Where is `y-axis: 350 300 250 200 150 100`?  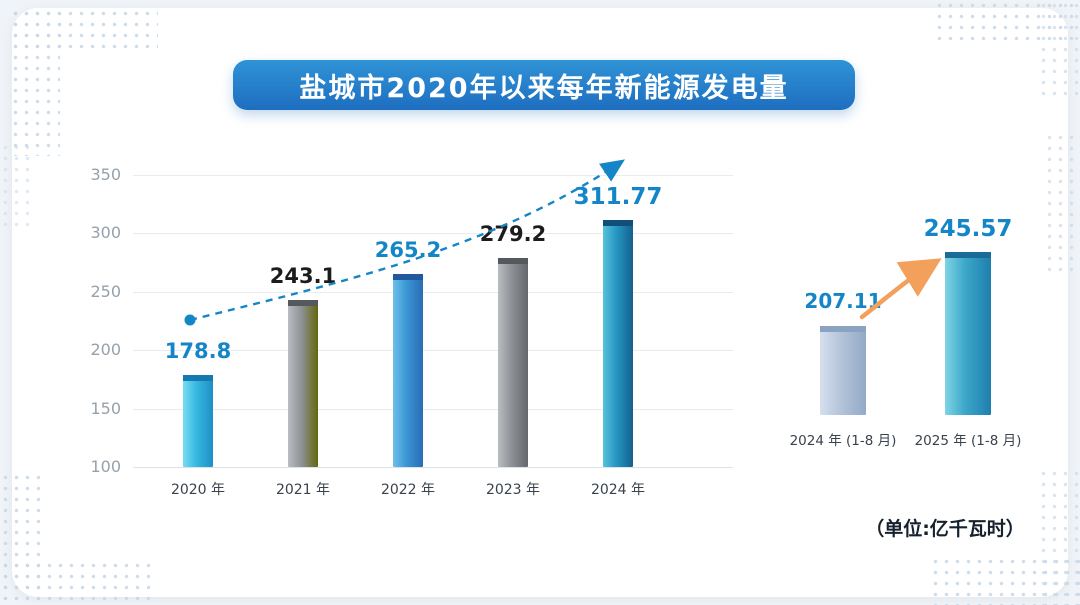 y-axis: 350 300 250 200 150 100 is located at coordinates (105, 320).